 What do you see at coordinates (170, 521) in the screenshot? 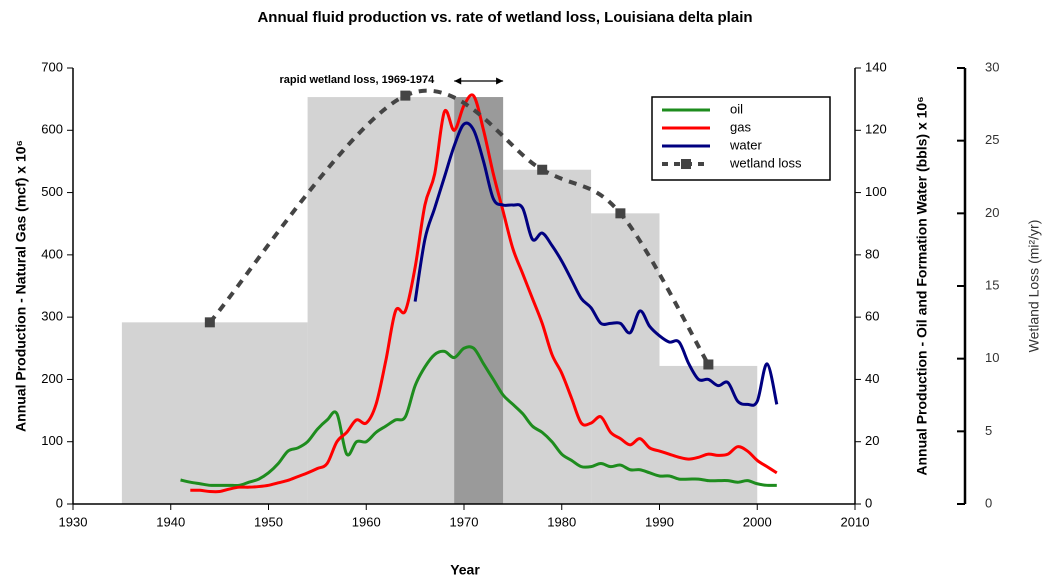
I see `x-tick-label: 1940` at bounding box center [170, 521].